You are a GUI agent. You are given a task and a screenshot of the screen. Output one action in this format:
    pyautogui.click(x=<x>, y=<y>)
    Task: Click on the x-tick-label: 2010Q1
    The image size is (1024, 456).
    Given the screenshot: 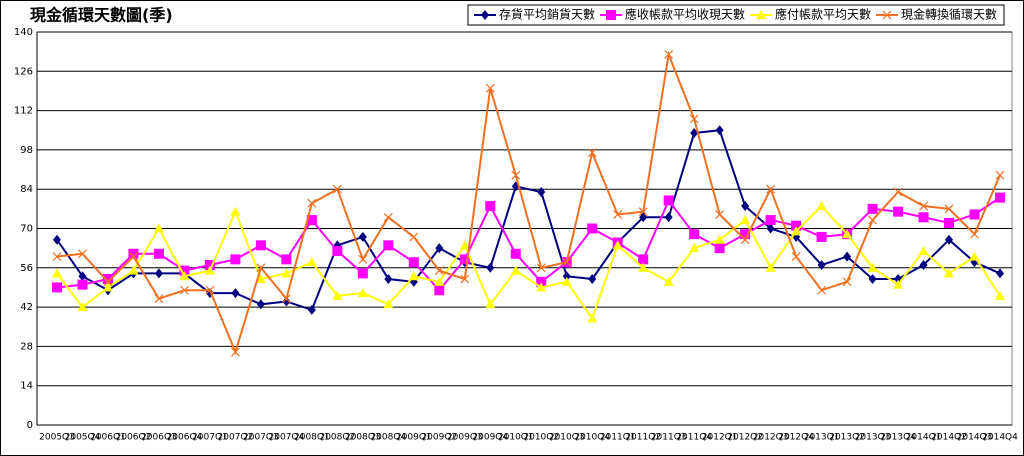 What is the action you would take?
    pyautogui.click(x=516, y=438)
    